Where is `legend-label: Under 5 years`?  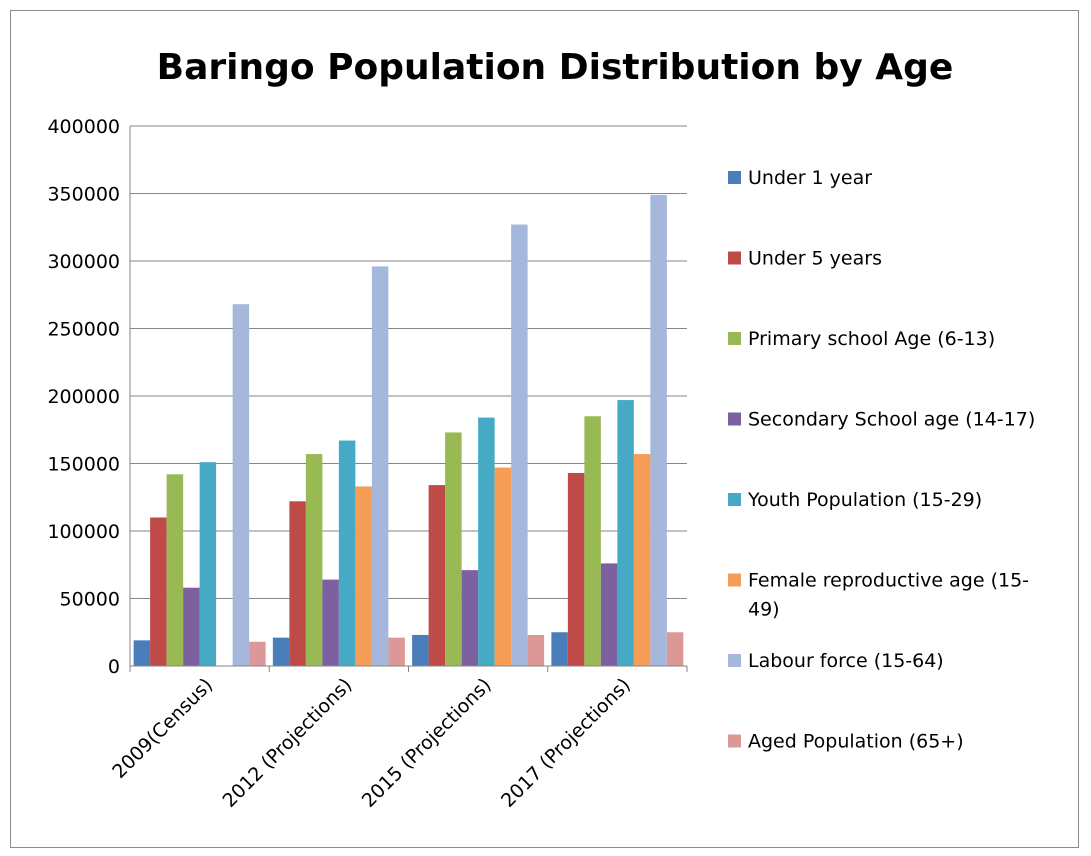
legend-label: Under 5 years is located at coordinates (815, 259).